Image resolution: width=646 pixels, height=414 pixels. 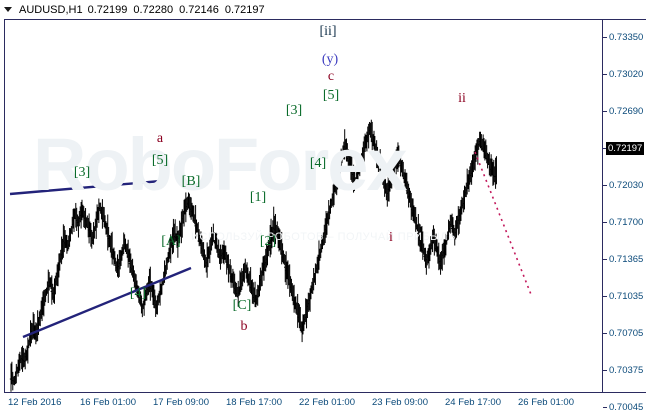 I want to click on trendline-group, so click(x=100, y=259).